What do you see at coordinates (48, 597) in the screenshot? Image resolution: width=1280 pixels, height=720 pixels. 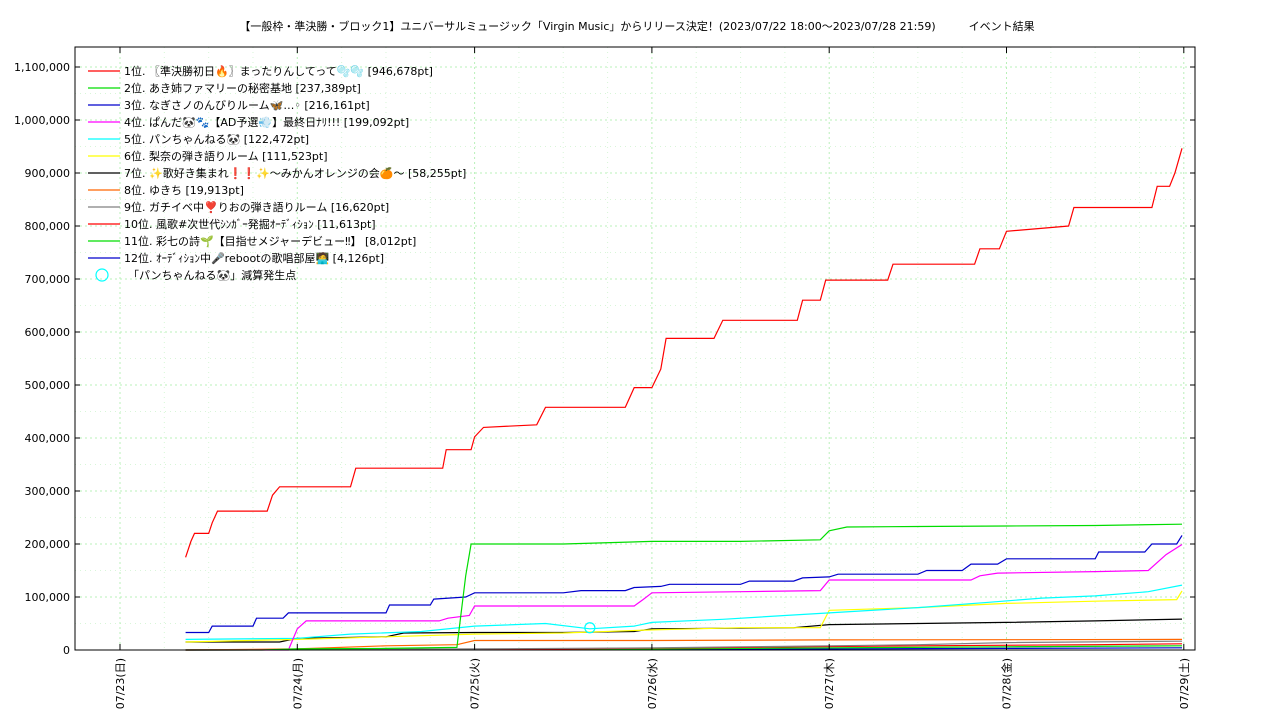 I see `y-tick-label: 100,000` at bounding box center [48, 597].